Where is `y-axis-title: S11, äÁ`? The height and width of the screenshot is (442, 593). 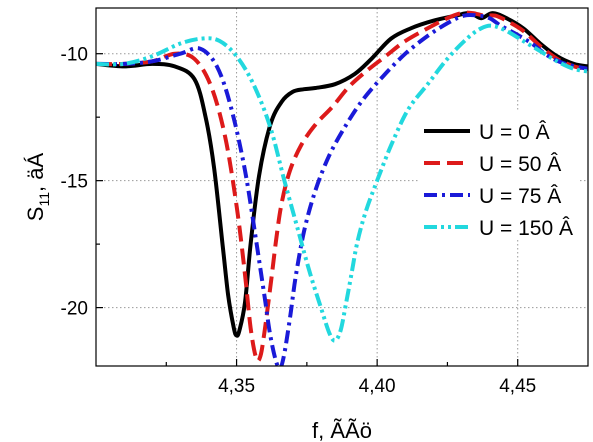
y-axis-title: S11, äÁ is located at coordinates (37, 186).